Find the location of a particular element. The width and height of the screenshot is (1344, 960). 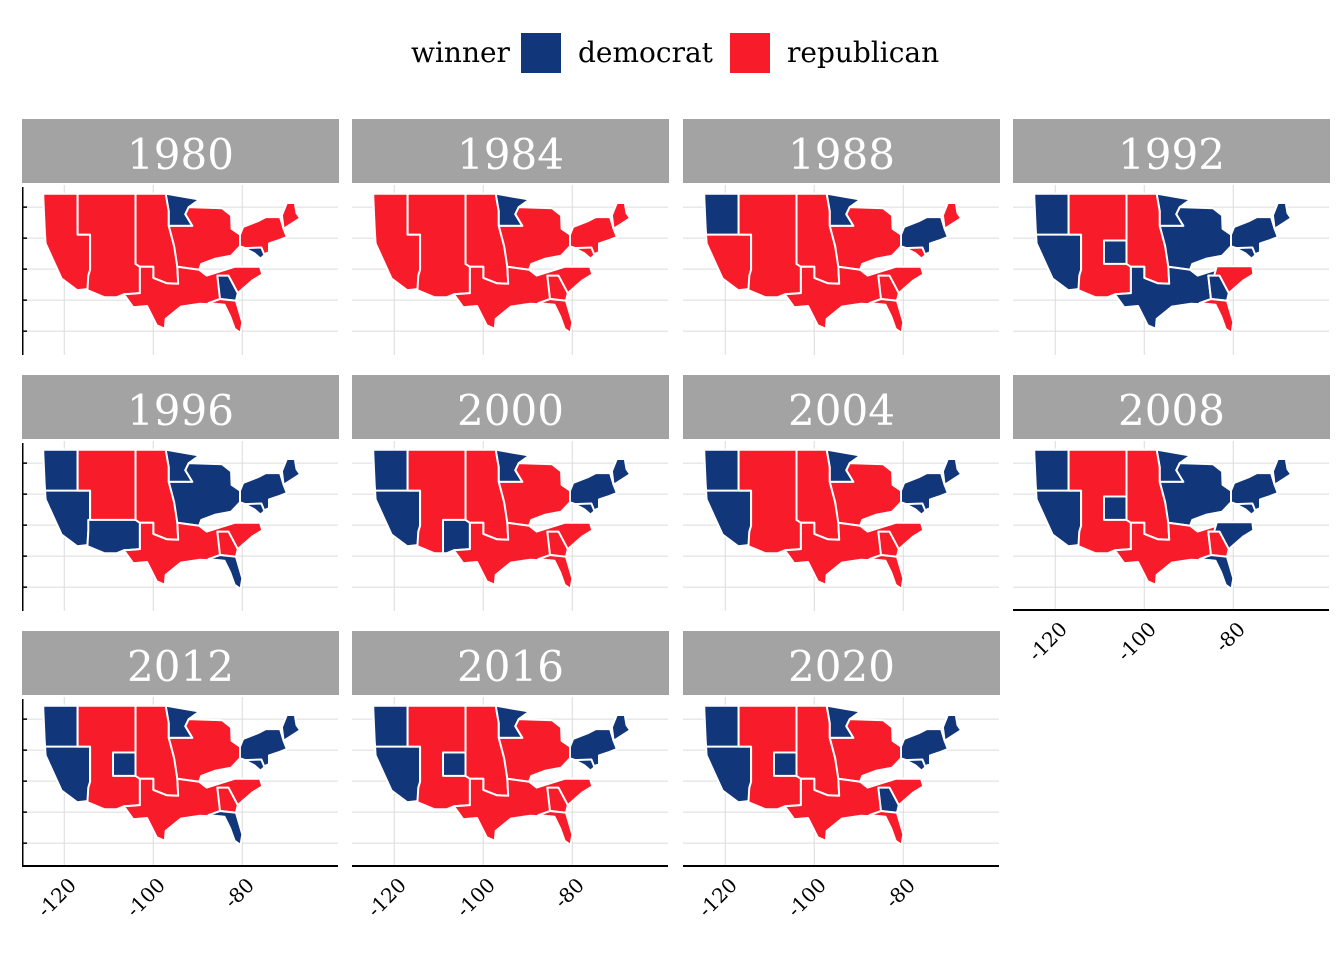

map-panel-1988 is located at coordinates (841, 270).